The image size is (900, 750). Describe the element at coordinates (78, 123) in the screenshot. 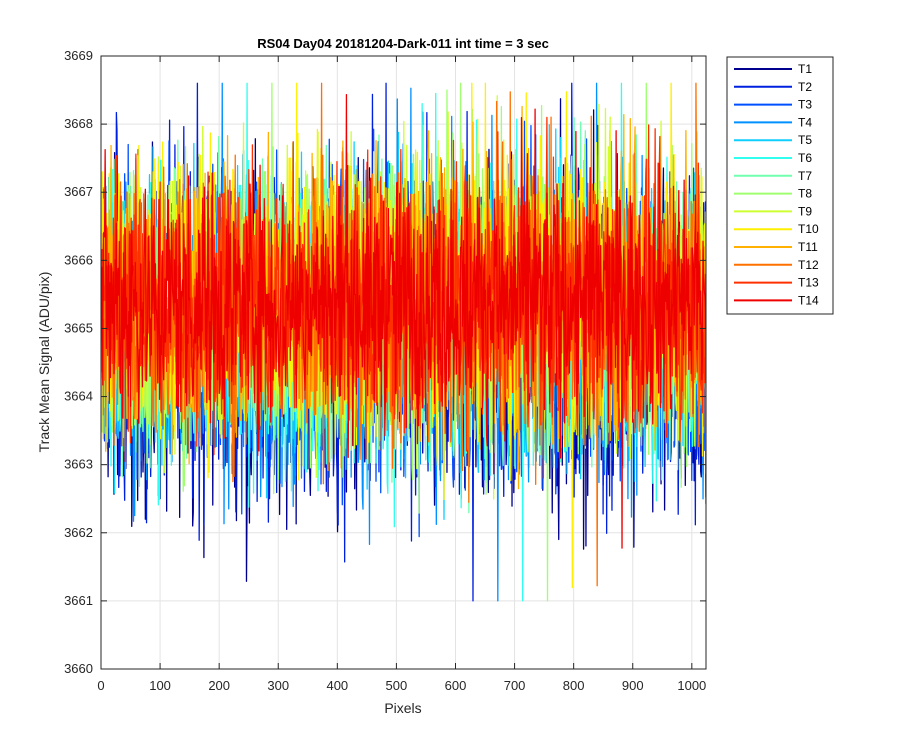

I see `y-tick-label: 3668` at that location.